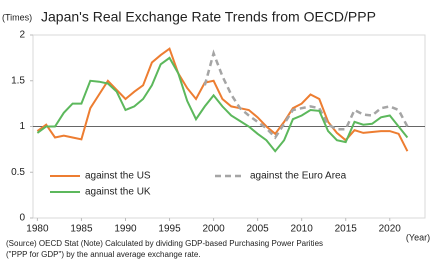 This screenshot has width=447, height=270. Describe the element at coordinates (118, 192) in the screenshot. I see `legend-label: against the UK` at that location.